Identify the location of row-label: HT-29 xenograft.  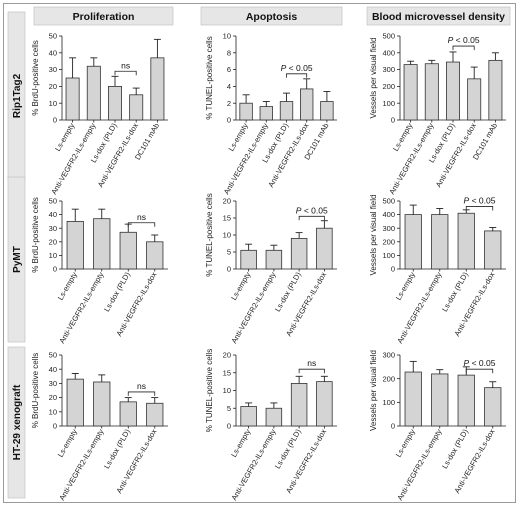
(17, 422).